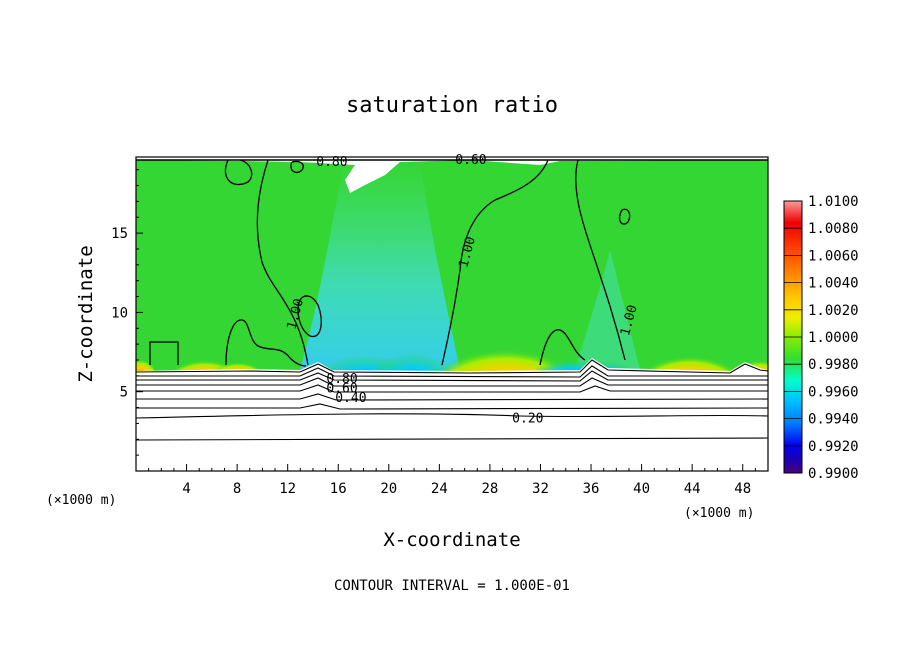 Image resolution: width=904 pixels, height=654 pixels. I want to click on x-tick-label: 8, so click(237, 489).